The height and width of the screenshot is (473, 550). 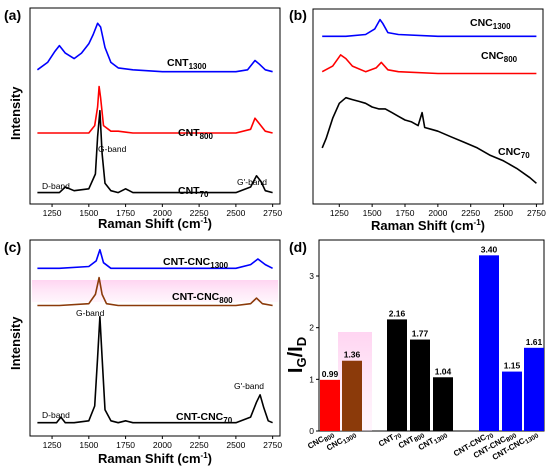 What do you see at coordinates (298, 15) in the screenshot?
I see `panel-b-label: (b)` at bounding box center [298, 15].